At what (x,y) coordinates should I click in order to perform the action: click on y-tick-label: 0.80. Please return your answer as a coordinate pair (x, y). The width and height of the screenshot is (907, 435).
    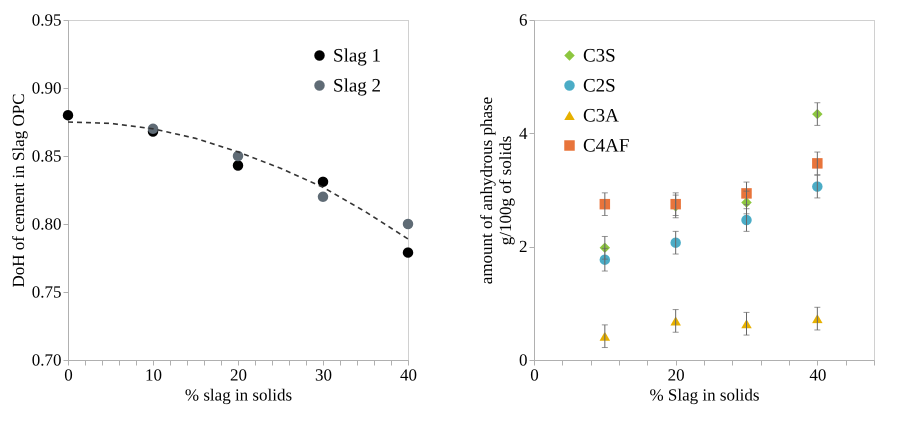
    Looking at the image, I should click on (47, 224).